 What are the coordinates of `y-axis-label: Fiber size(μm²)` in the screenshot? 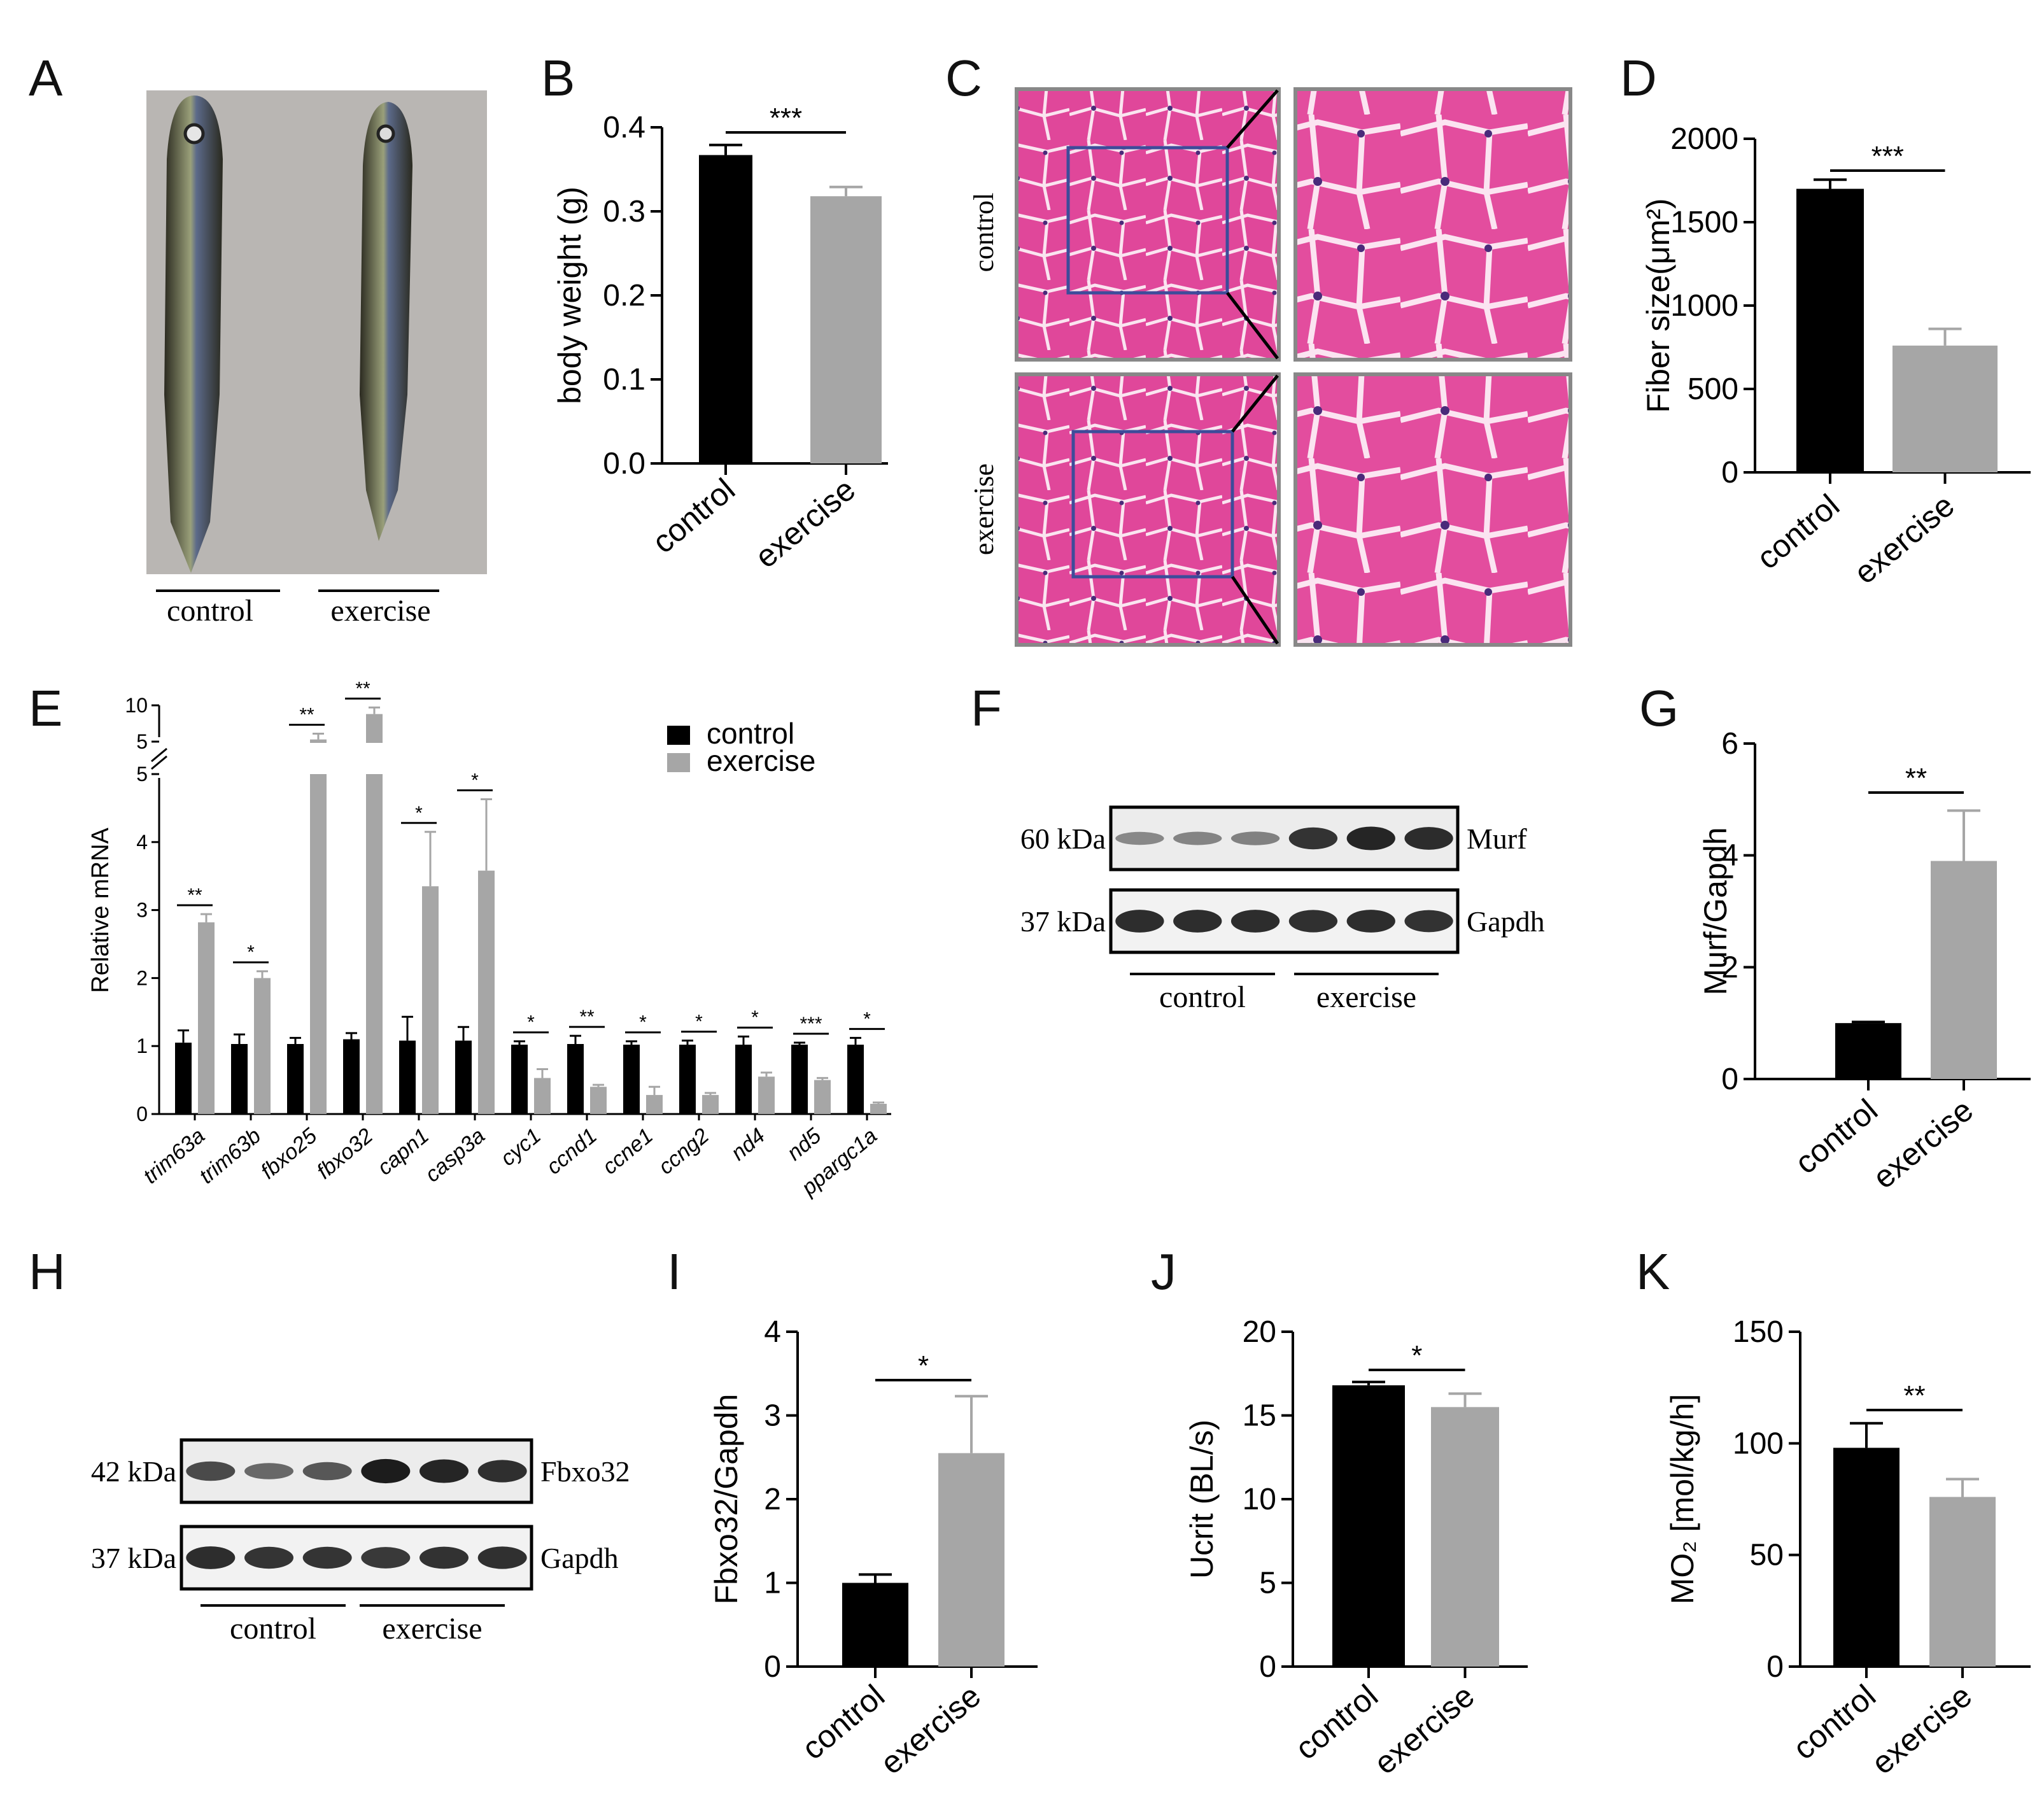 It's located at (1658, 305).